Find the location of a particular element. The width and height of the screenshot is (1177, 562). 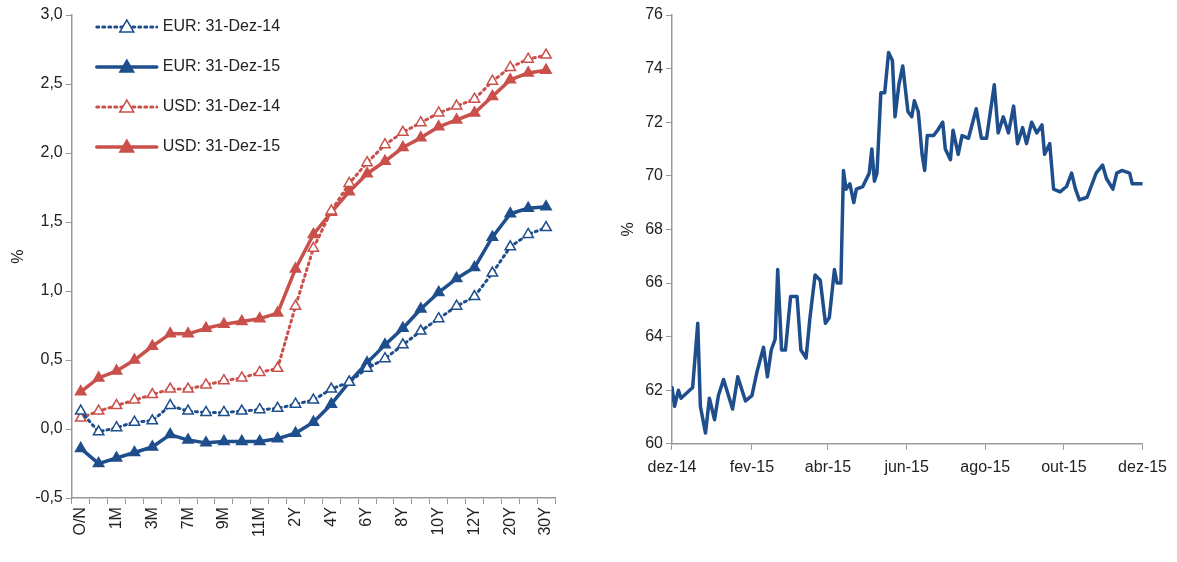

y-tick-label: 72 is located at coordinates (654, 121).